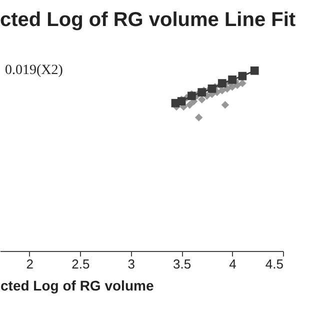 The image size is (320, 320). I want to click on x-tick-label: 2.5, so click(81, 264).